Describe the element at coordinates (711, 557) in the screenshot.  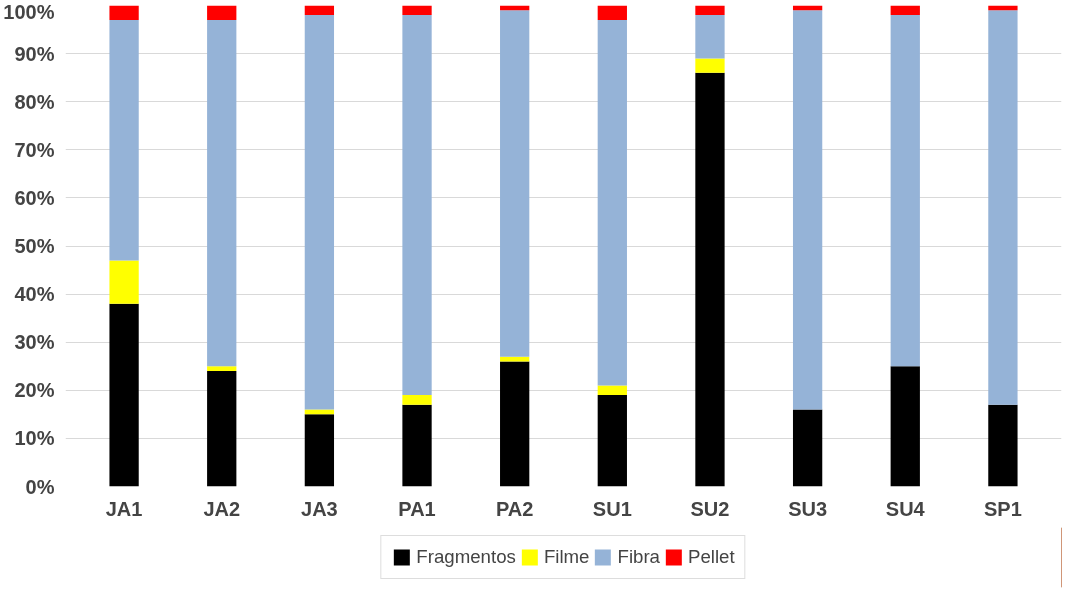
I see `legend-label: Pellet` at that location.